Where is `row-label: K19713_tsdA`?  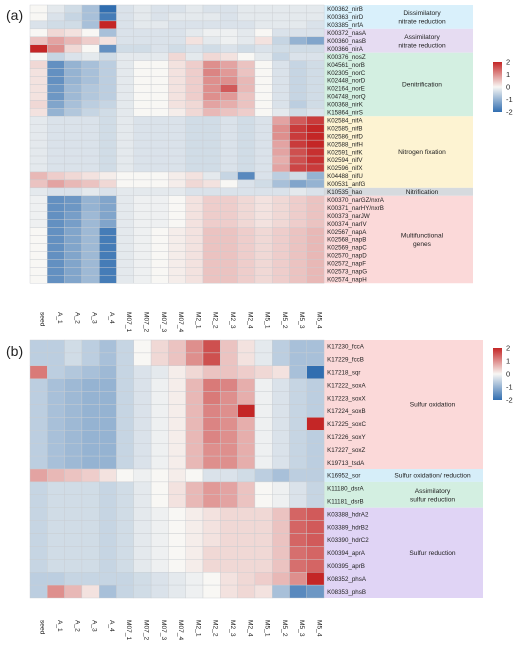 row-label: K19713_tsdA is located at coordinates (346, 463).